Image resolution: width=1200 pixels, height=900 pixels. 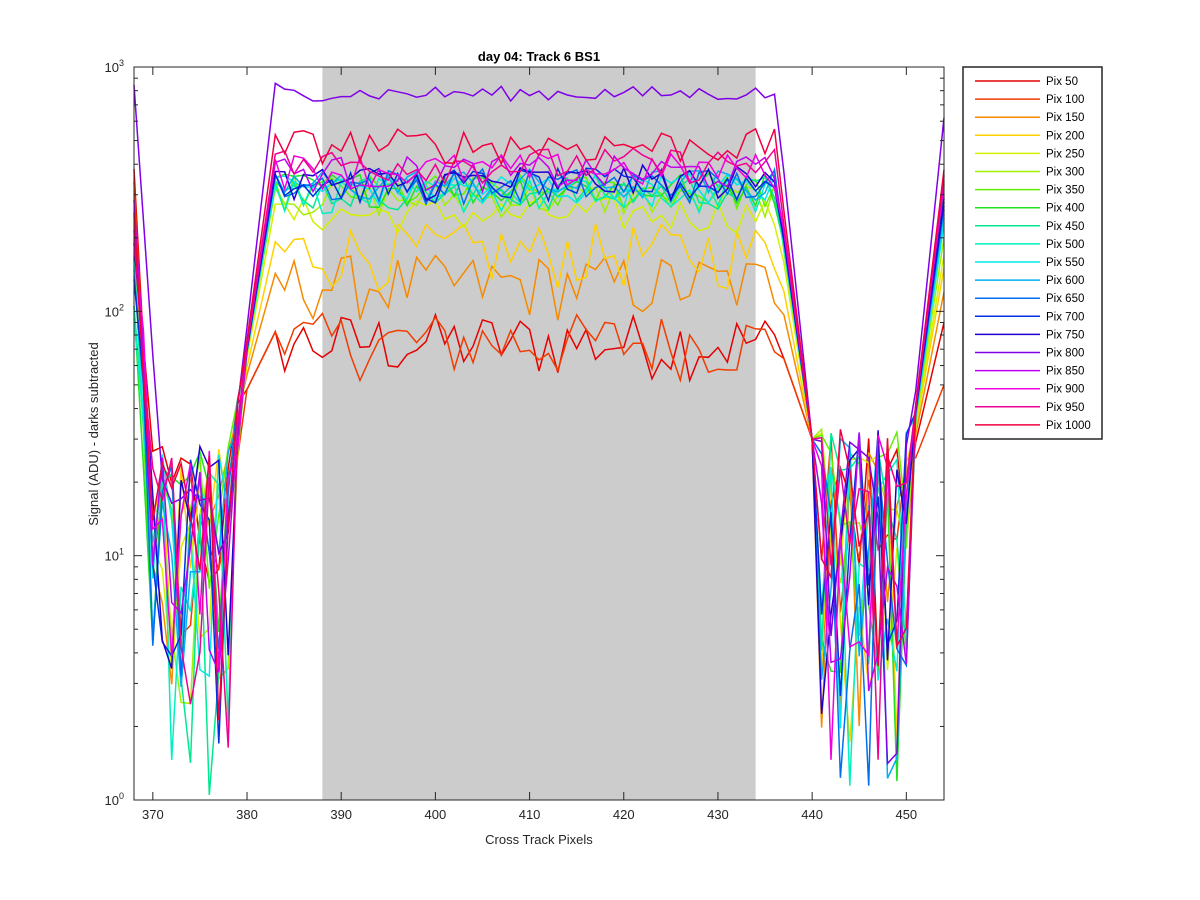 I want to click on legend-label: Pix 950, so click(x=1065, y=408).